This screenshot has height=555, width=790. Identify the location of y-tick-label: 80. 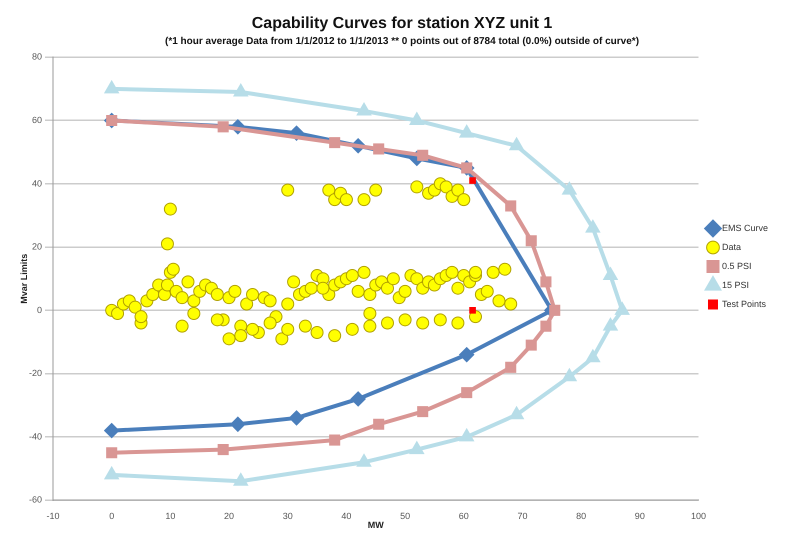
(37, 57).